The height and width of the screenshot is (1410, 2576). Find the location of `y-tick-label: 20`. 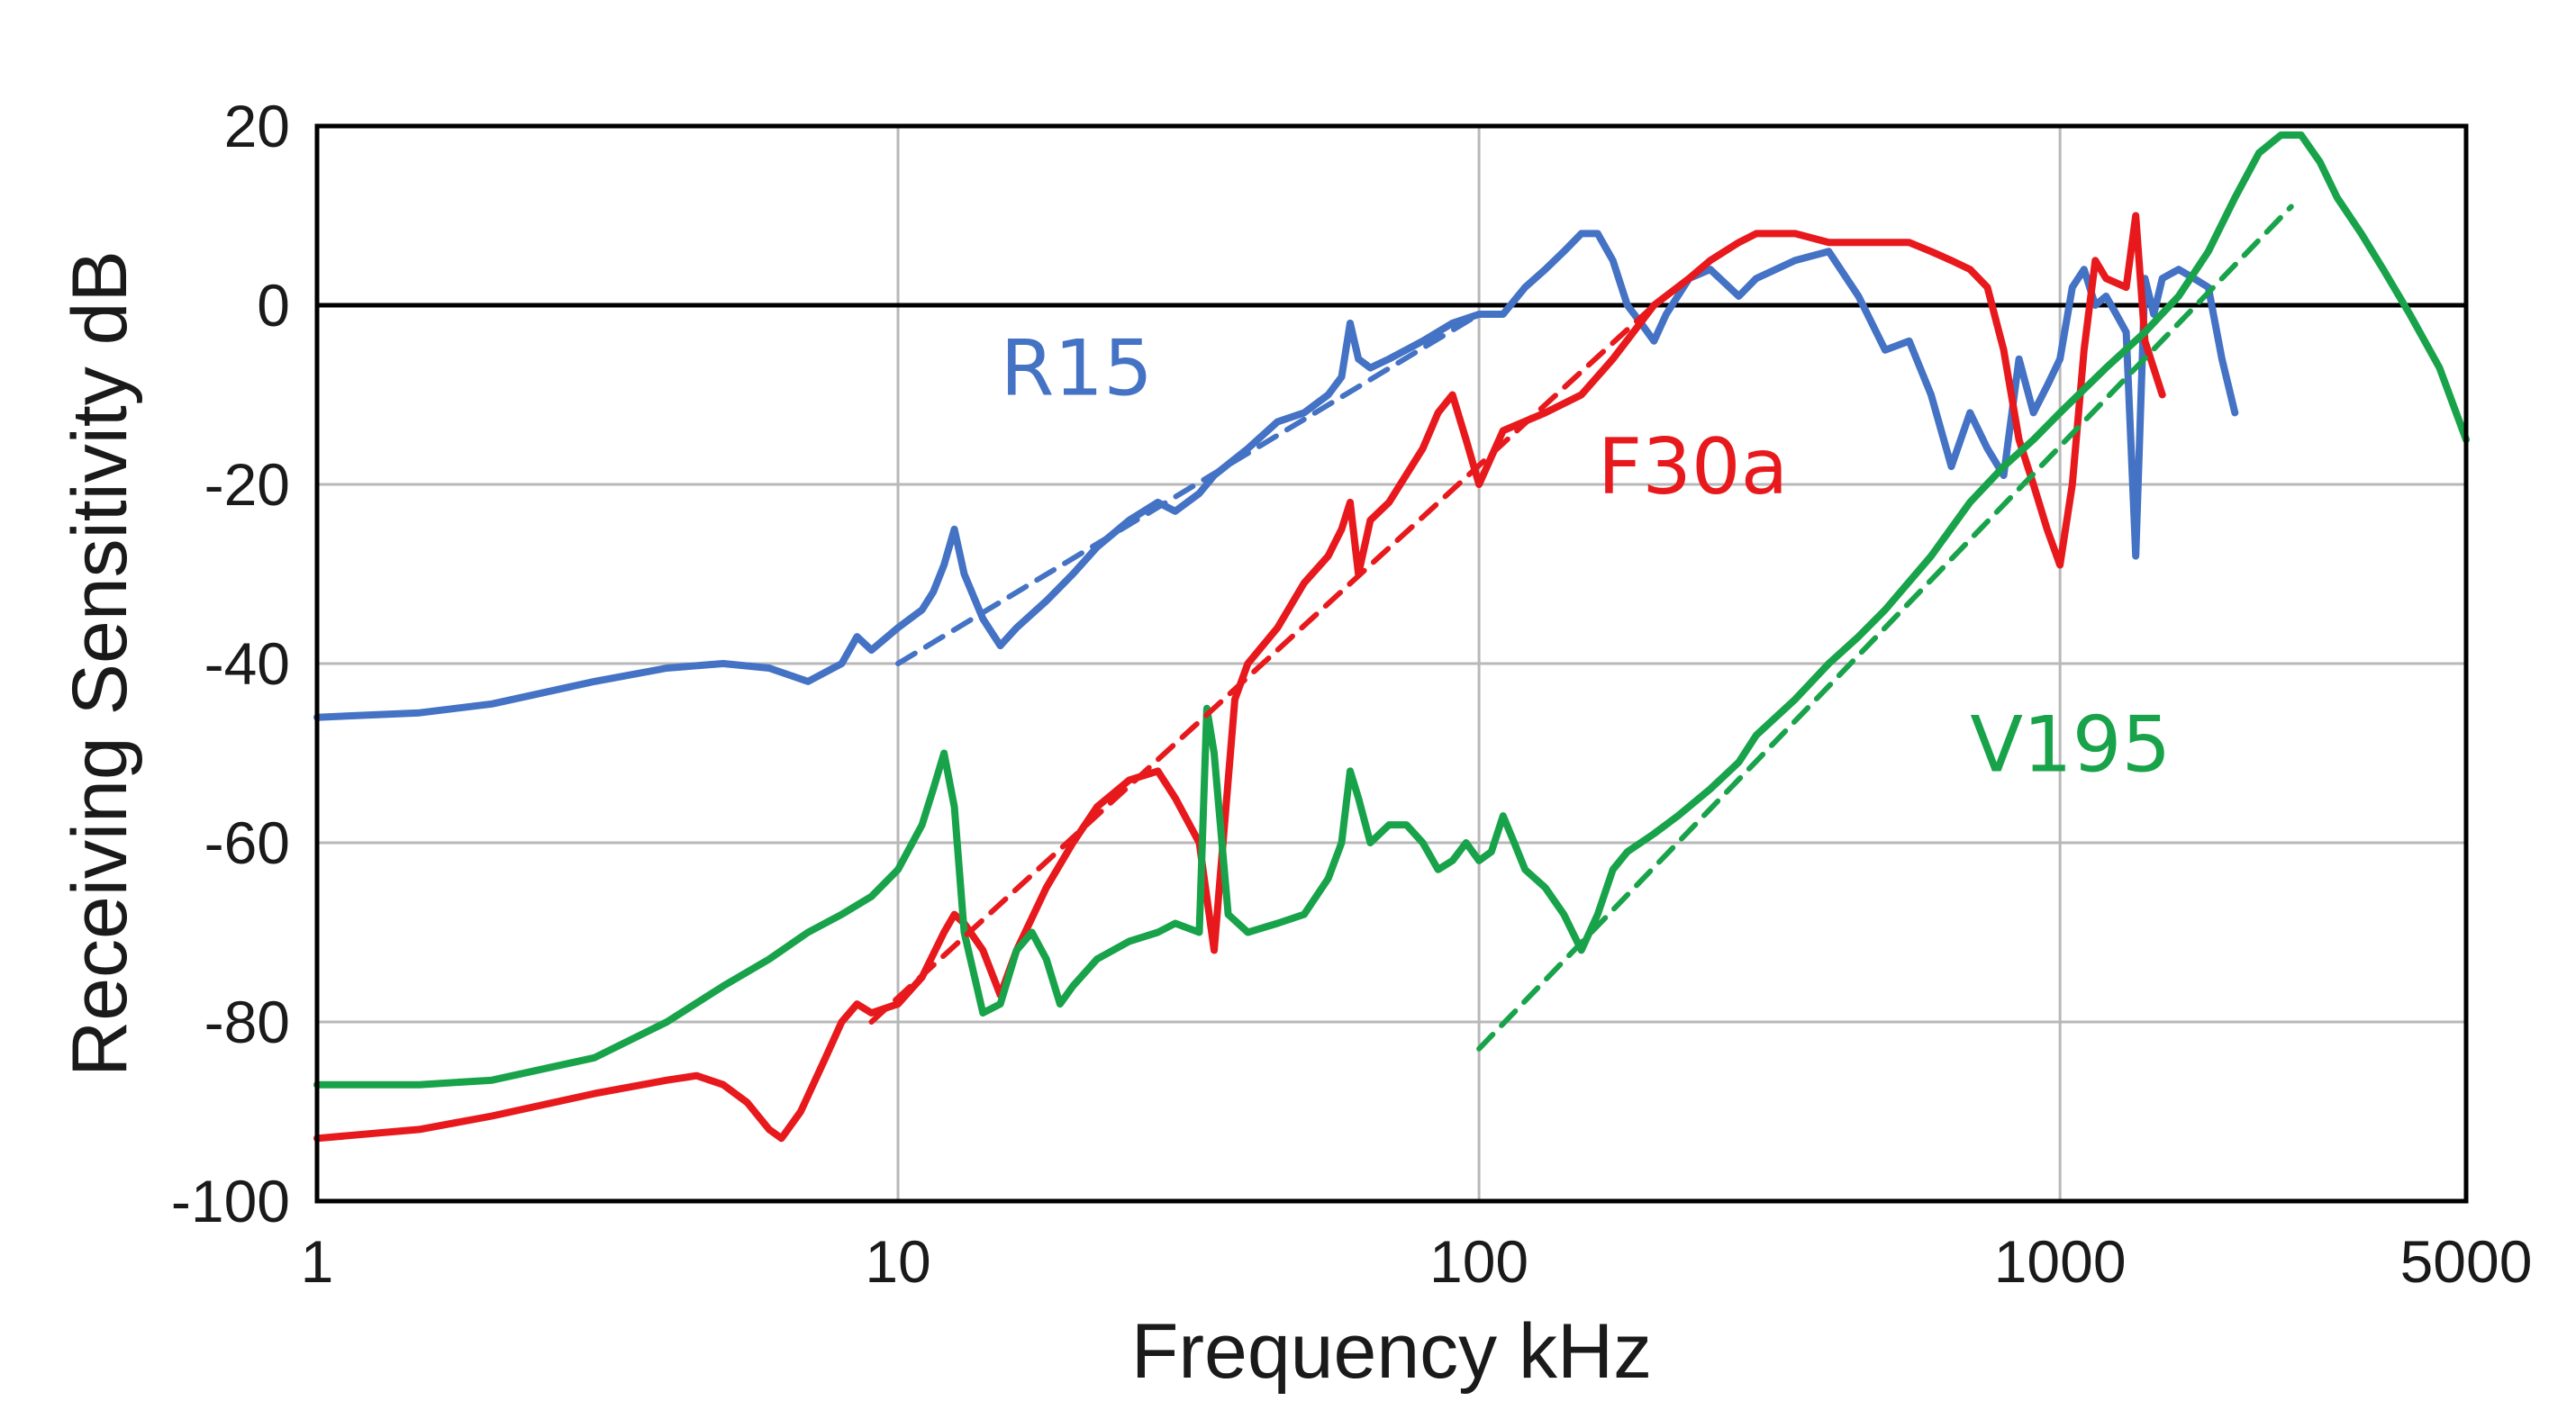

y-tick-label: 20 is located at coordinates (257, 126).